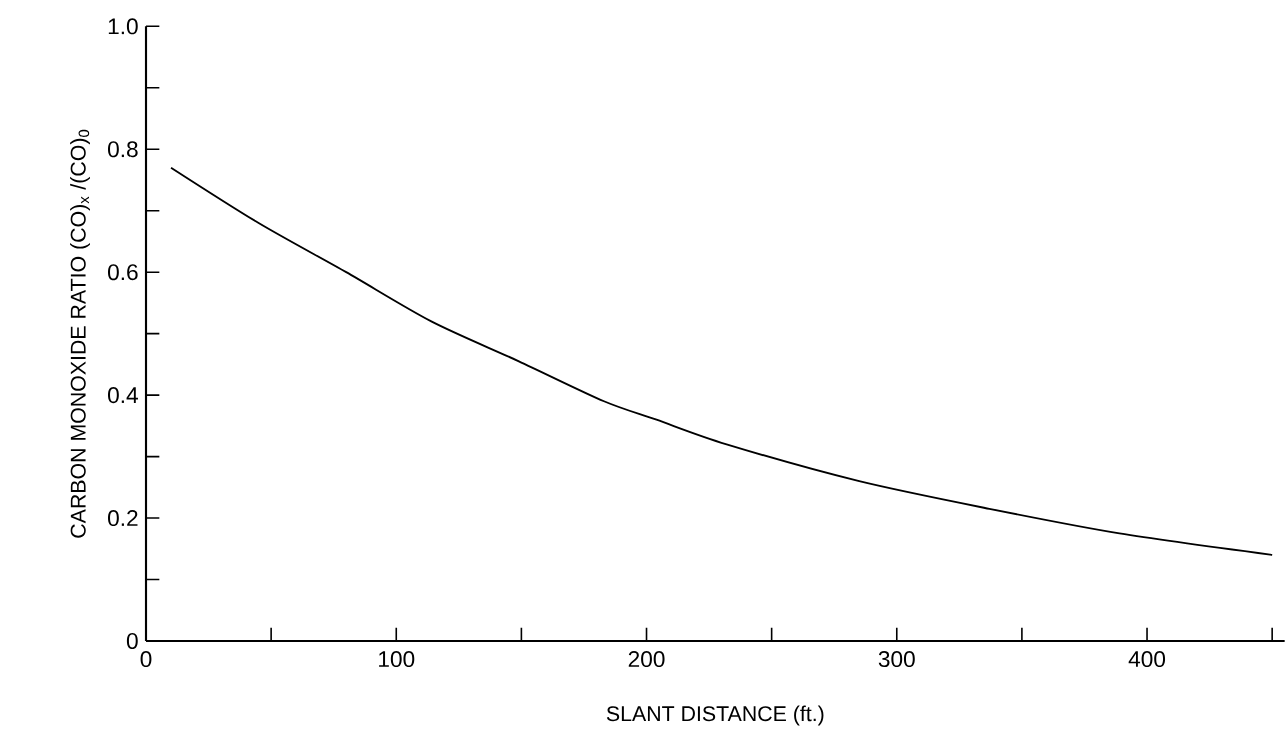 The image size is (1288, 745). Describe the element at coordinates (1147, 659) in the screenshot. I see `x-tick-label: 400` at that location.